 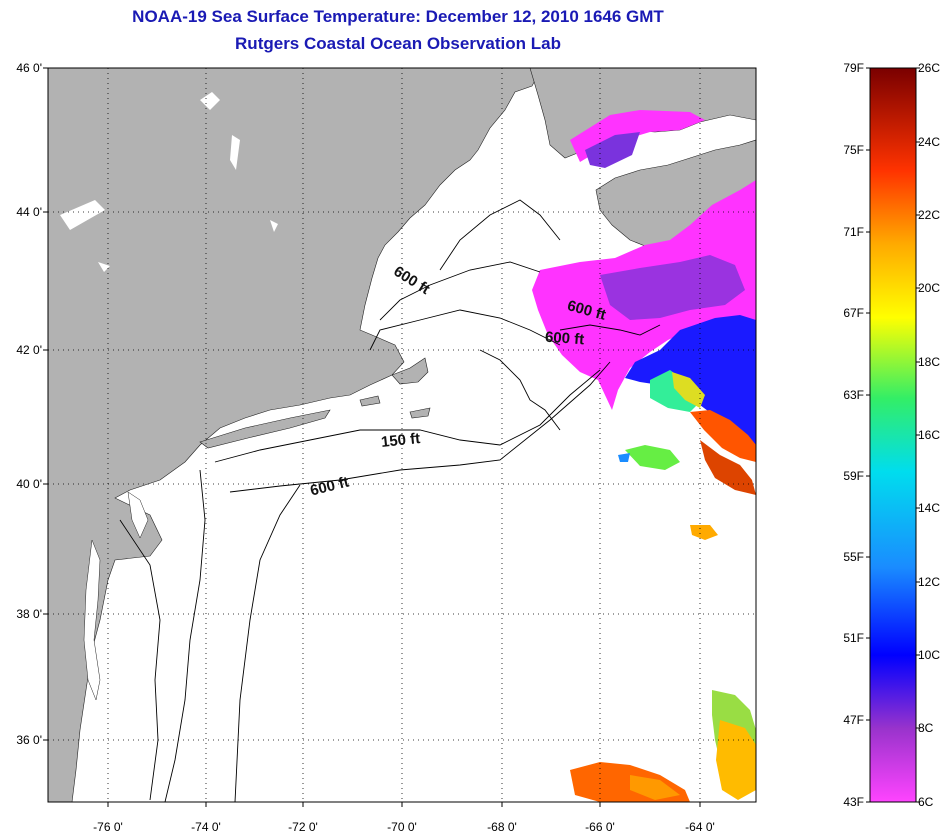 I want to click on colorbar-c-label: 8C, so click(x=926, y=728).